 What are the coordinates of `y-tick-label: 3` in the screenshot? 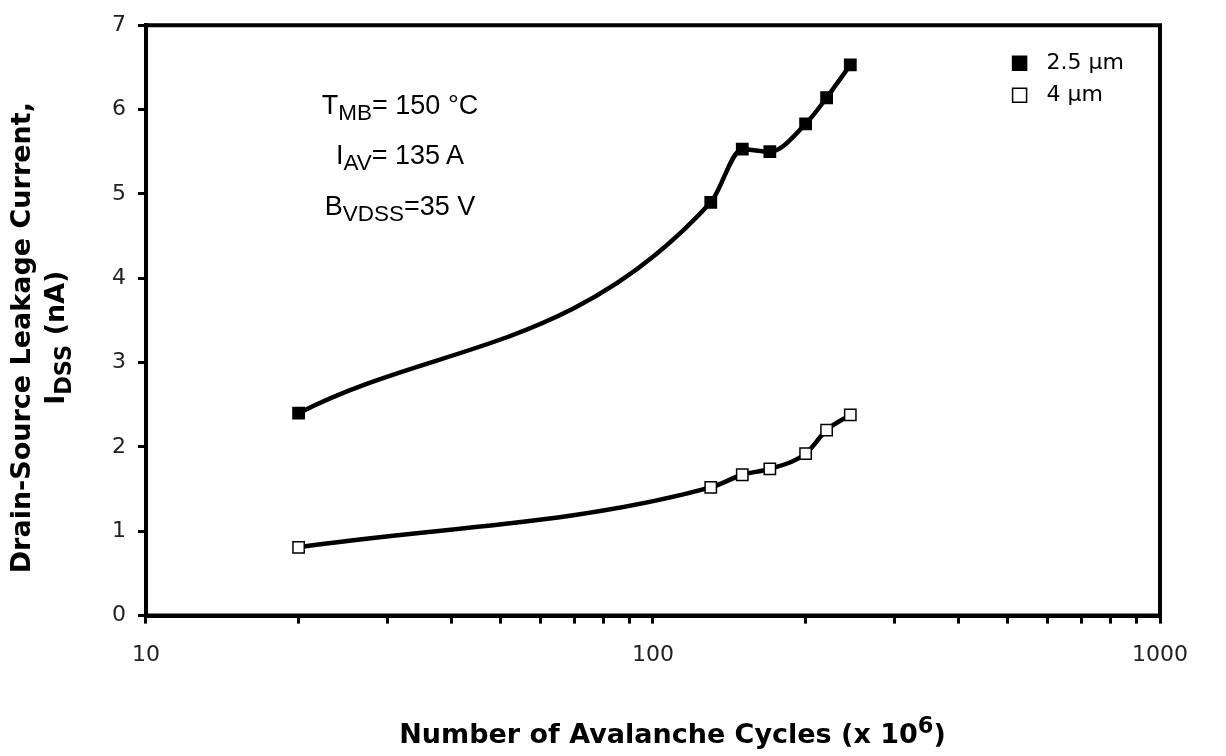 It's located at (119, 361).